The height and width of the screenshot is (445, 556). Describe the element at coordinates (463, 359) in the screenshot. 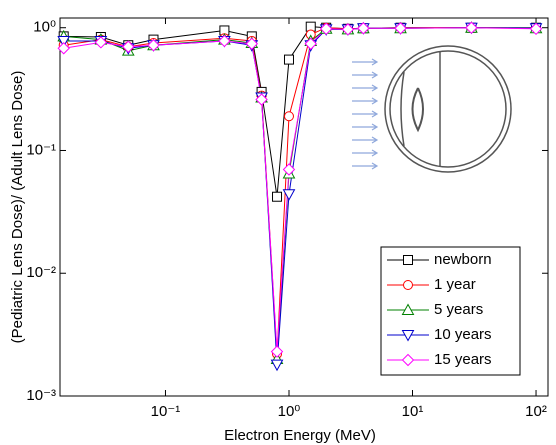

I see `legend-label: 15 years` at that location.